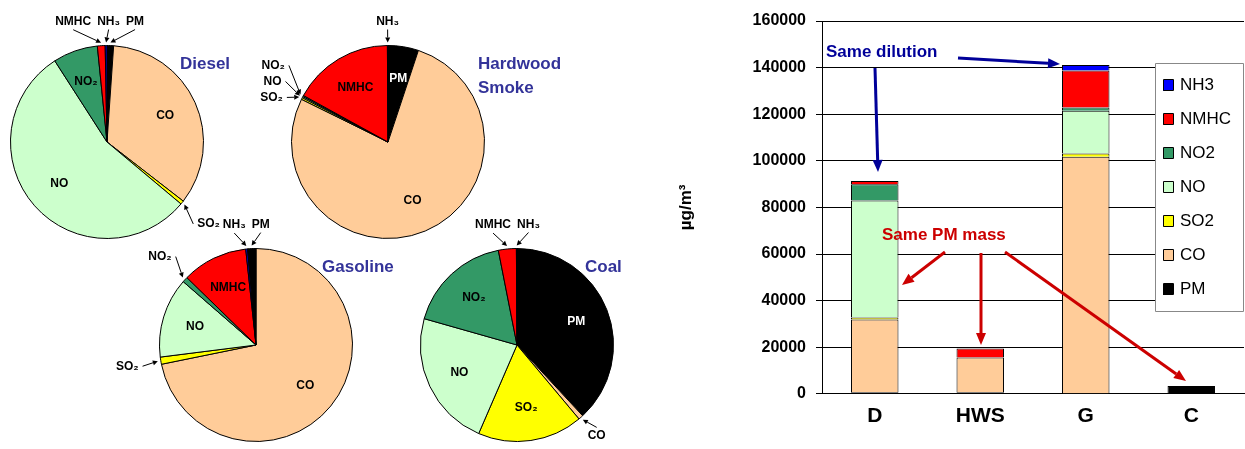  Describe the element at coordinates (784, 346) in the screenshot. I see `y-tick-label: 20000` at that location.